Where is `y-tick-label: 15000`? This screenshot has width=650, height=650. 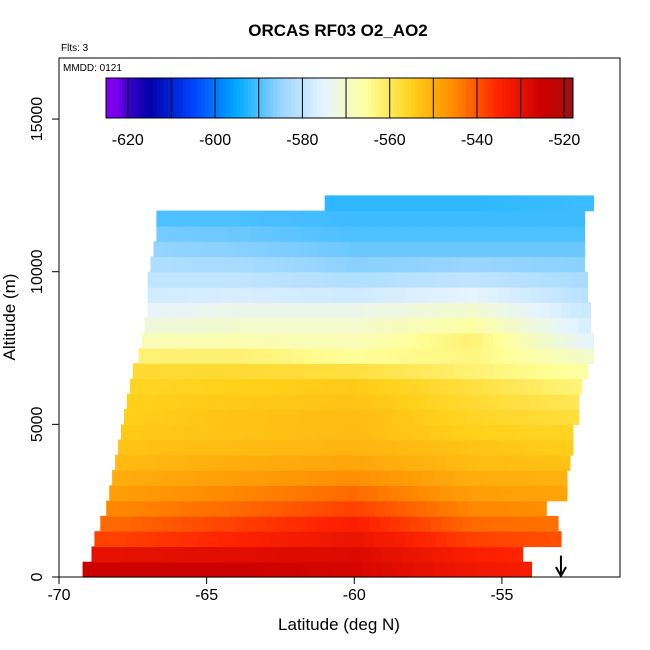
y-tick-label: 15000 is located at coordinates (37, 119).